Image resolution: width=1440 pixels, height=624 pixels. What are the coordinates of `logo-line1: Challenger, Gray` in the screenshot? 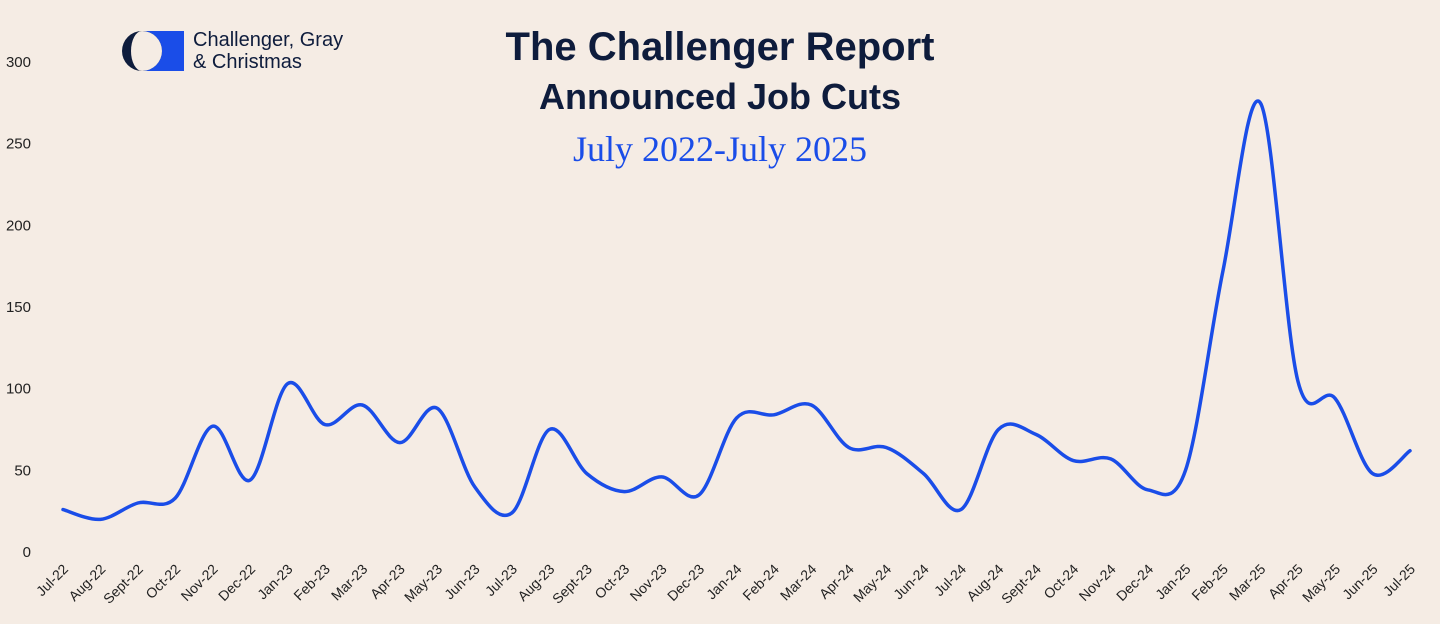 It's located at (268, 40).